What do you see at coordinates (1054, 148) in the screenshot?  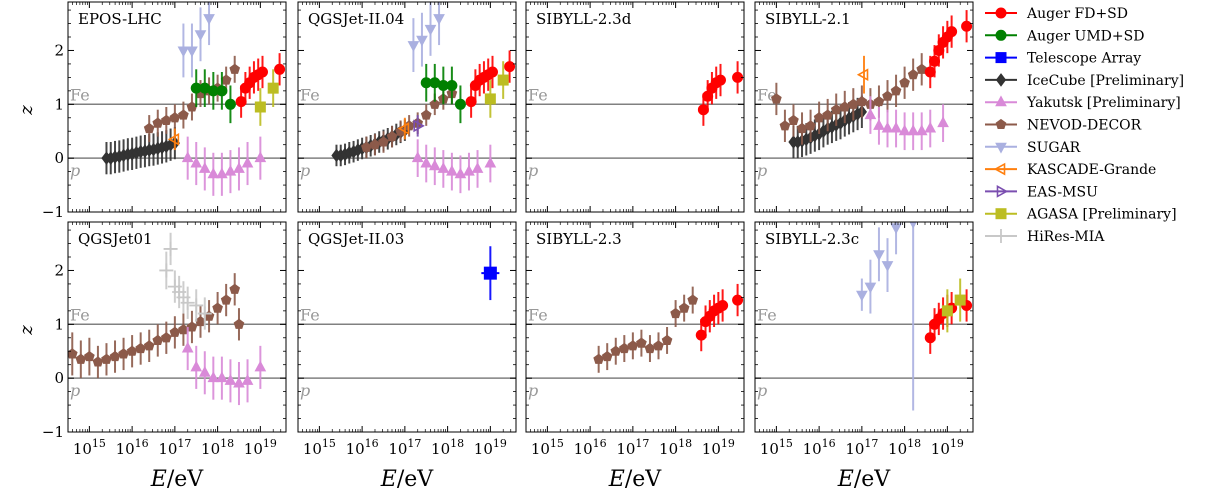 I see `legend-label: SUGAR` at bounding box center [1054, 148].